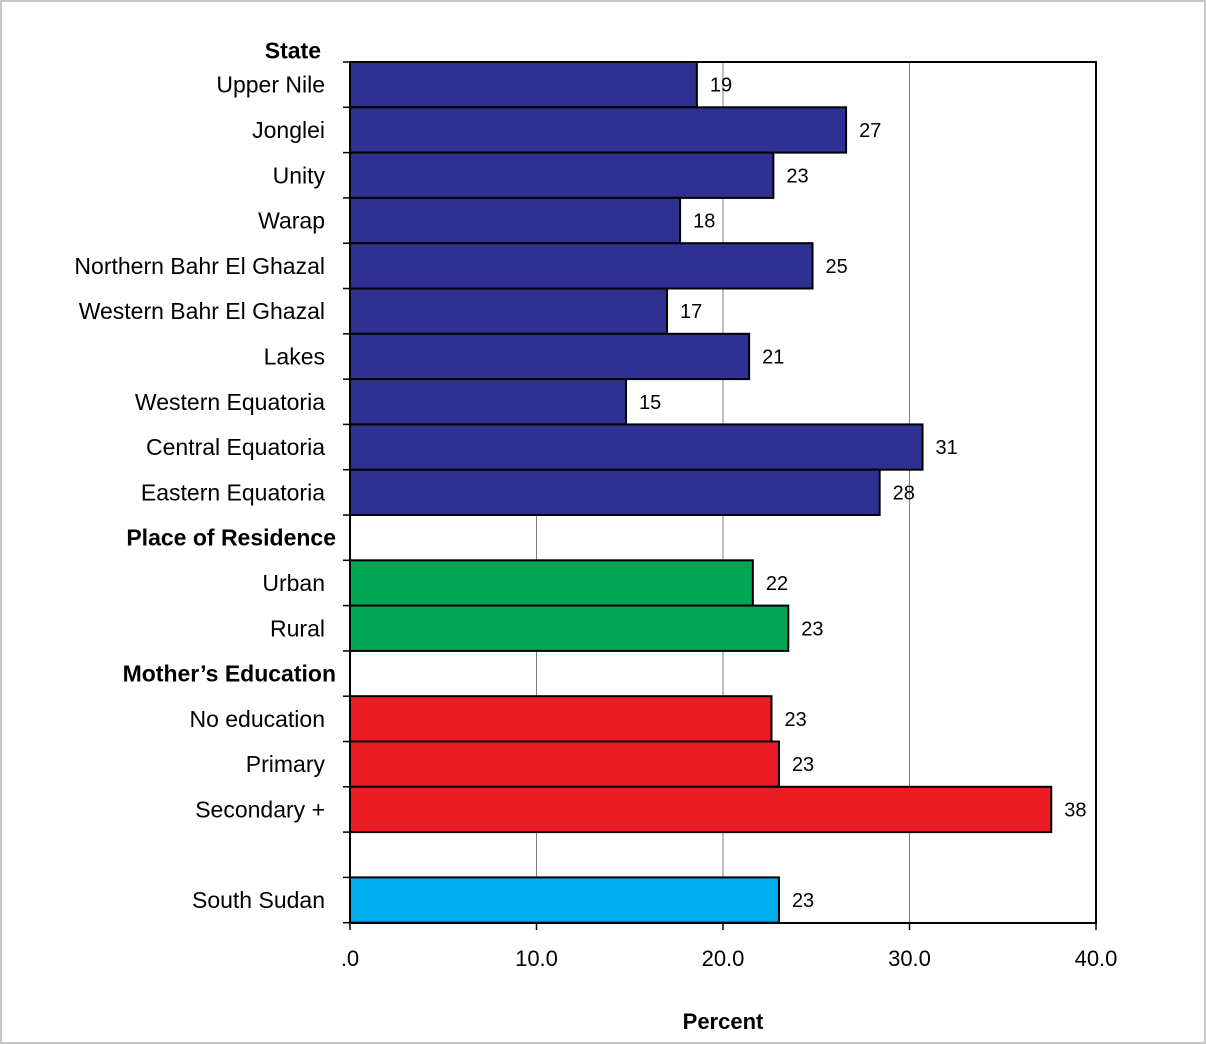 The width and height of the screenshot is (1206, 1044). I want to click on category-label: South Sudan, so click(258, 900).